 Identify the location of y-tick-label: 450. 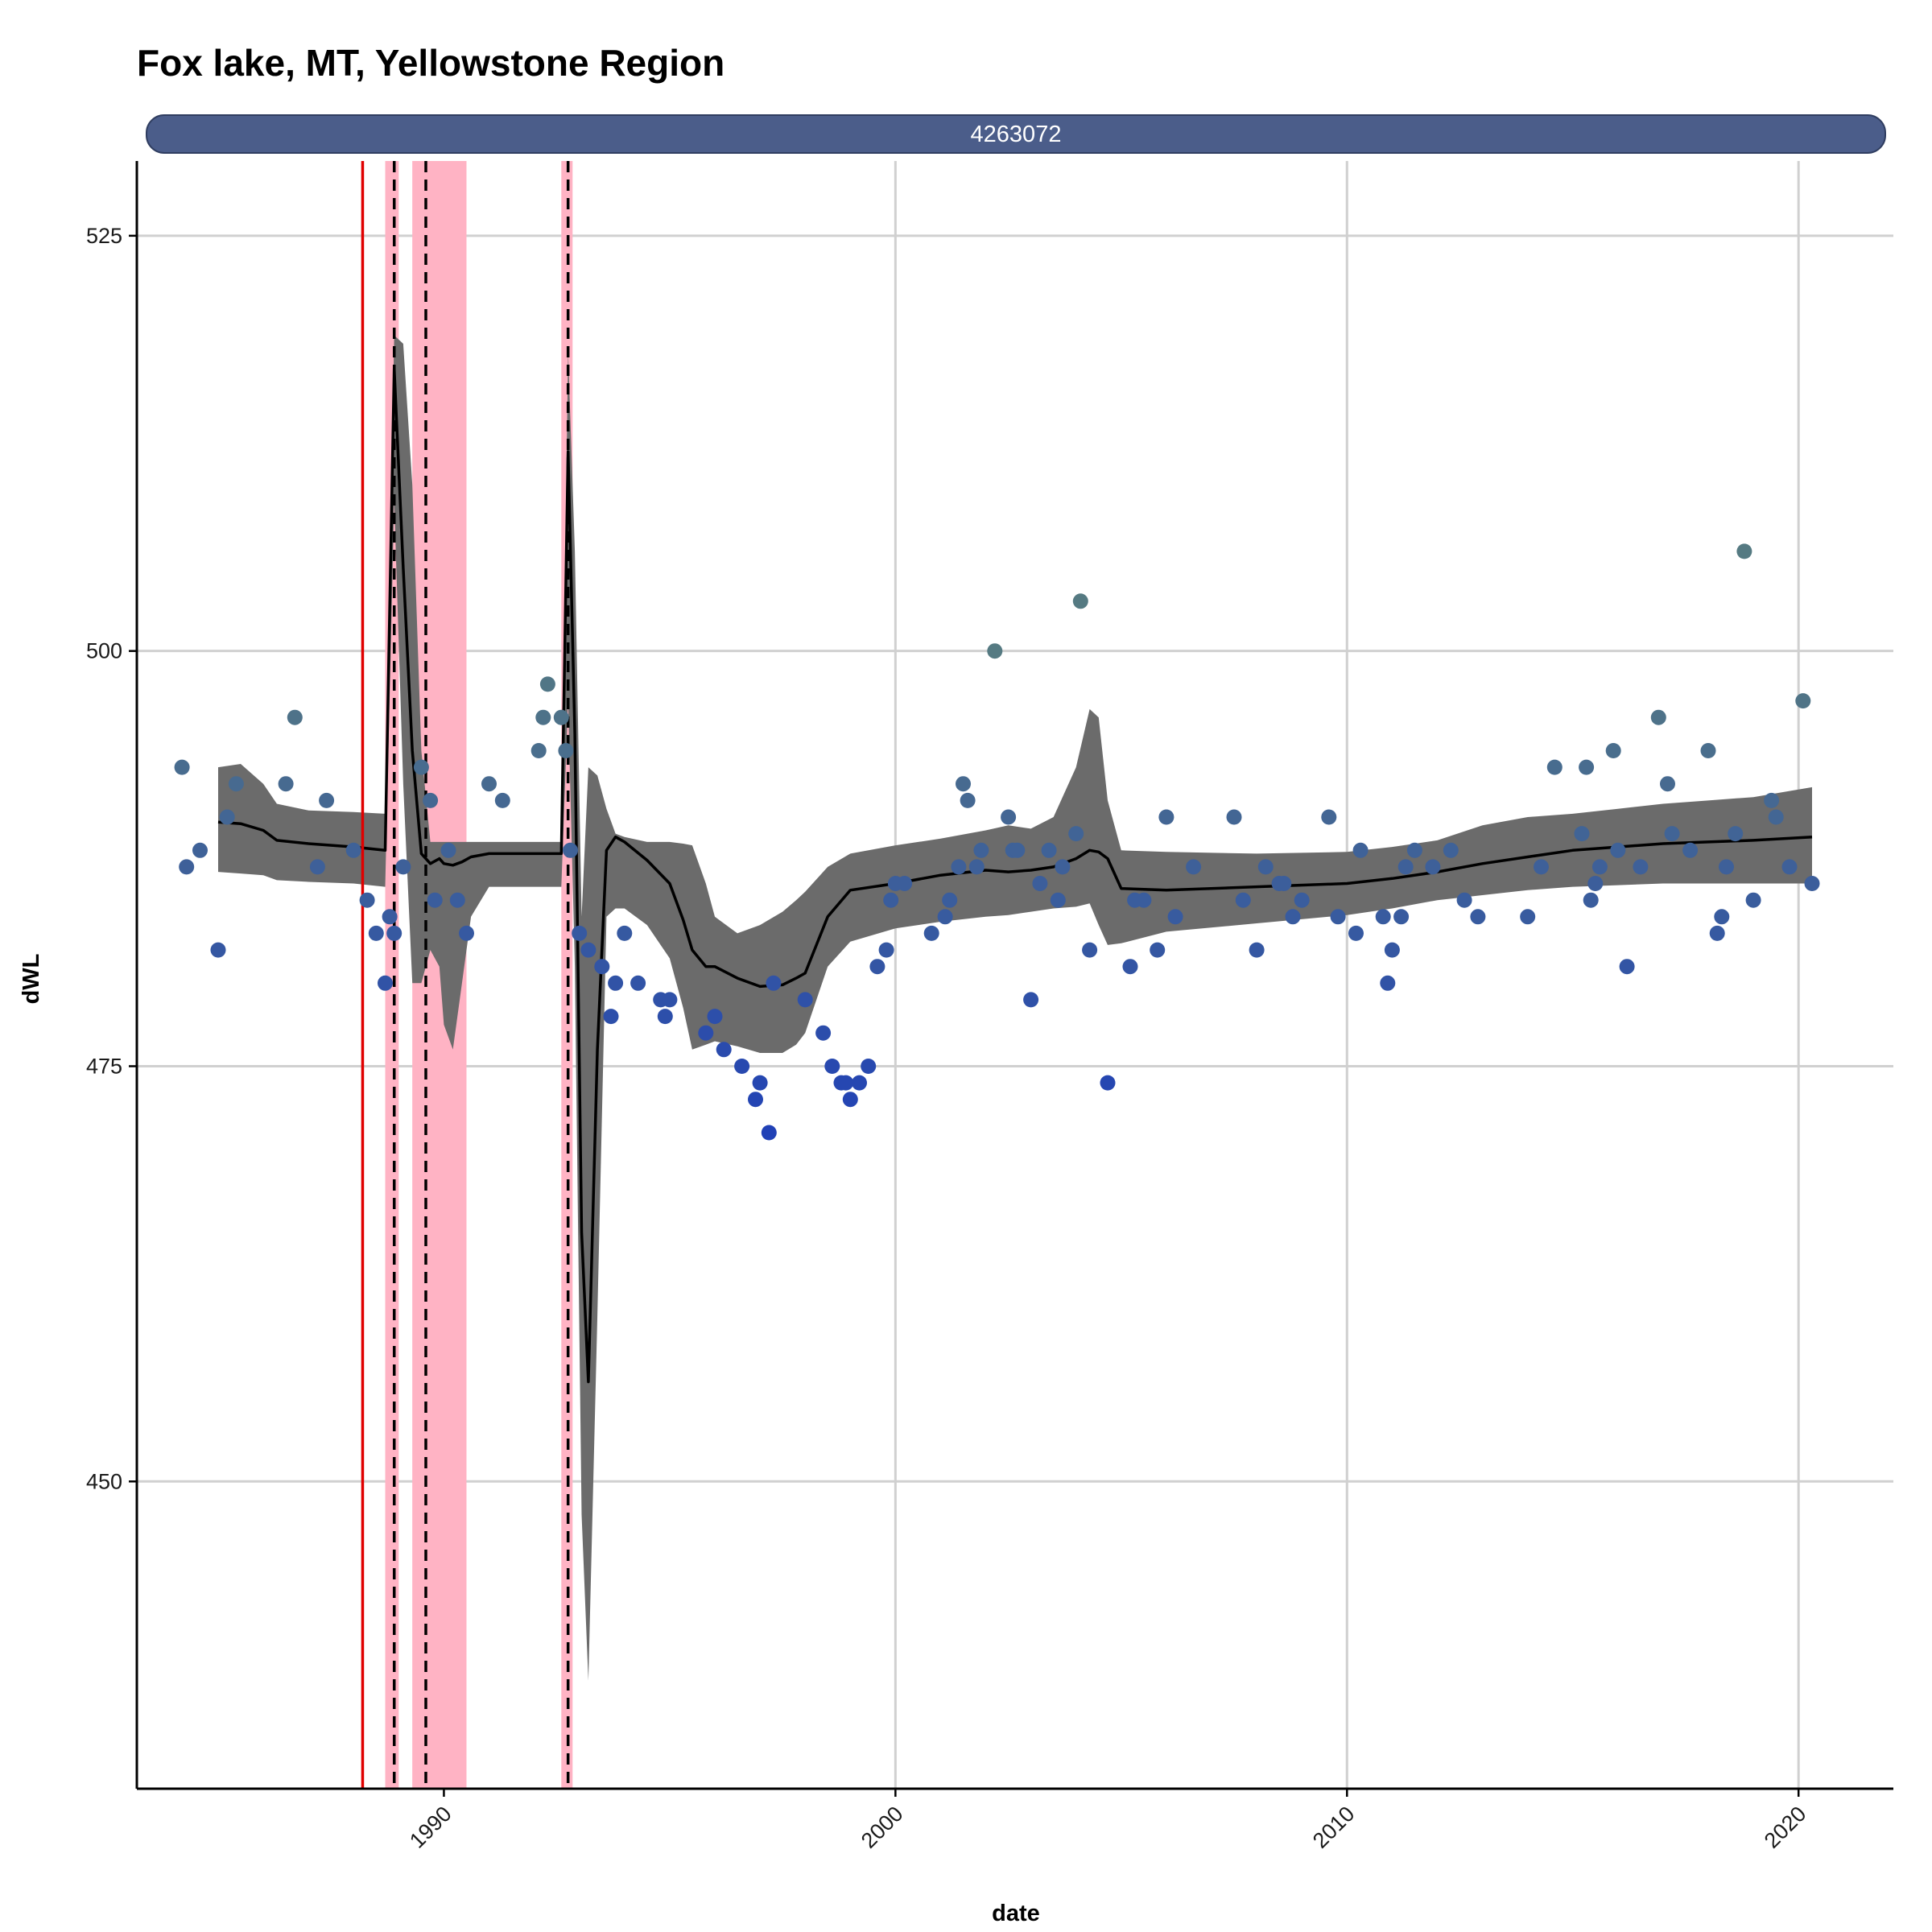
(104, 1481).